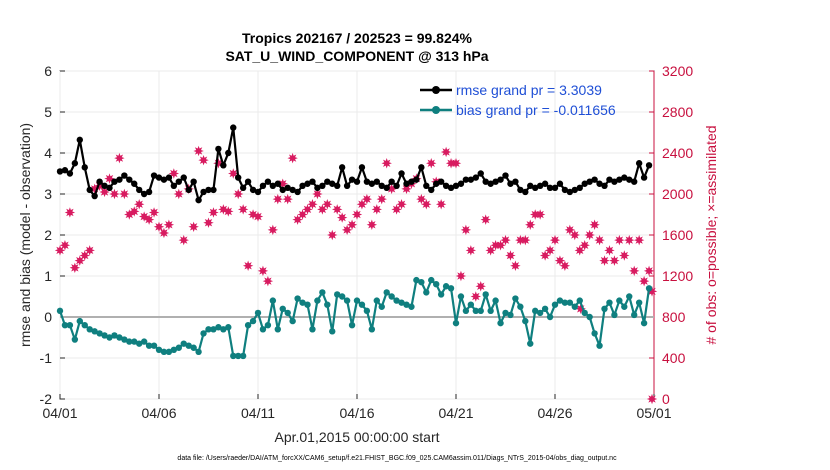 This screenshot has height=470, width=830. What do you see at coordinates (677, 153) in the screenshot?
I see `y2-tick-label-6: 2400` at bounding box center [677, 153].